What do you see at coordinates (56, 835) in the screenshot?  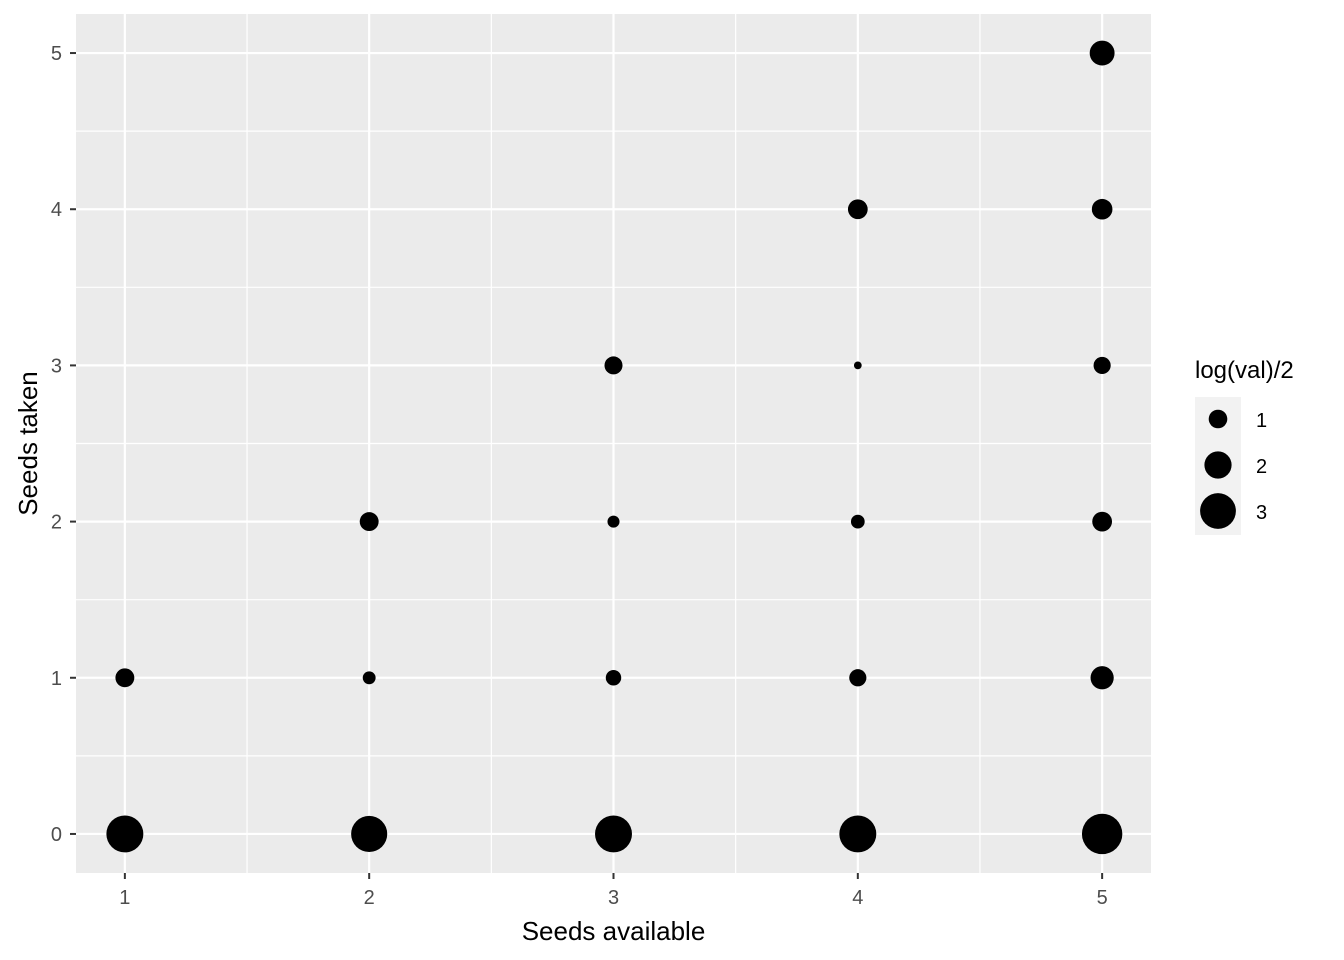 I see `y-tick-label: 0` at bounding box center [56, 835].